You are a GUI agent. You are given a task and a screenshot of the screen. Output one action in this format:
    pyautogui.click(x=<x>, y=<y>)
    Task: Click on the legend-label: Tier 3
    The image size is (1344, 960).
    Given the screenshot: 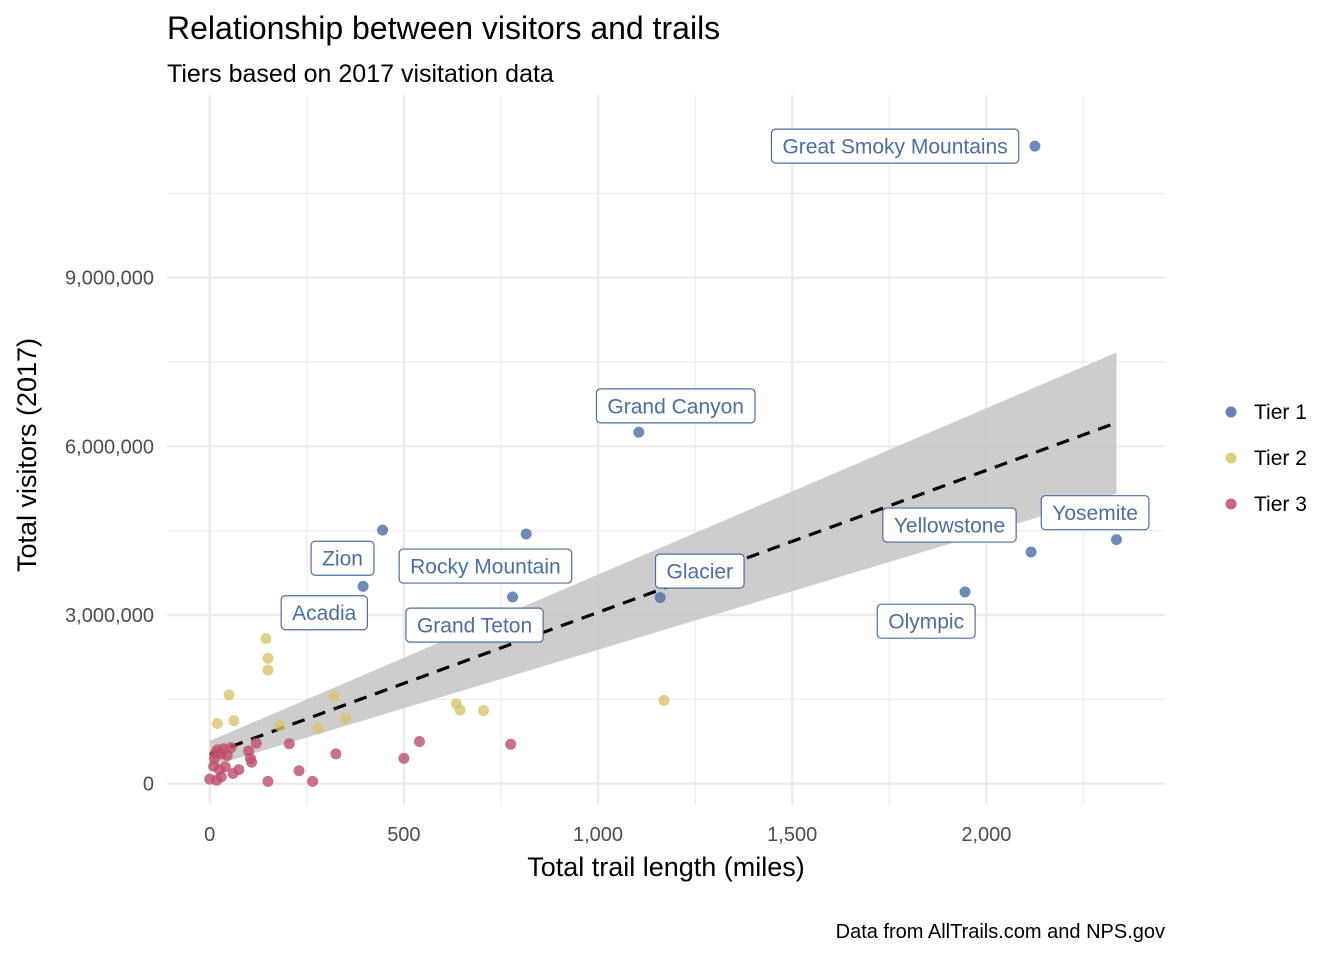 What is the action you would take?
    pyautogui.click(x=1280, y=504)
    